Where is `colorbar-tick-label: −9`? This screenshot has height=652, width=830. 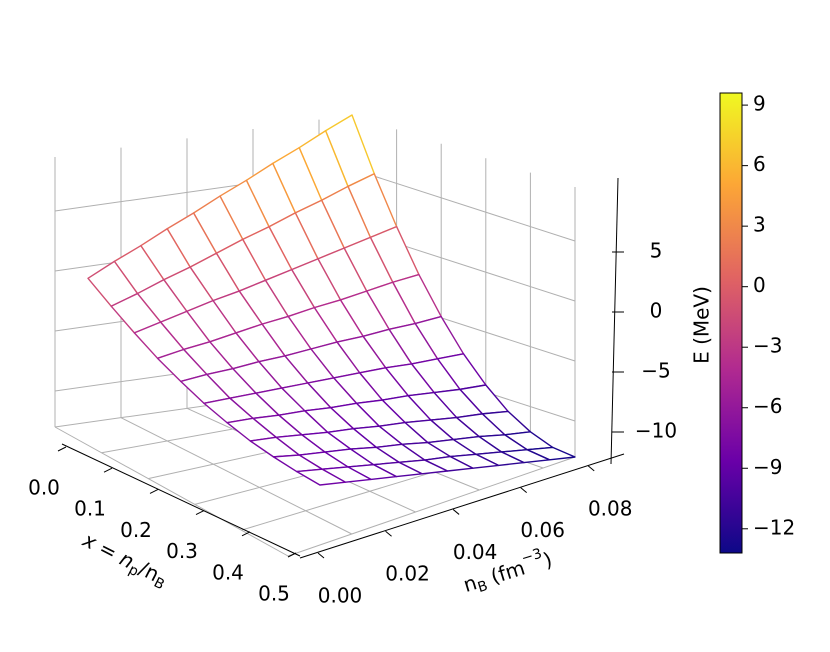
colorbar-tick-label: −9 is located at coordinates (767, 467).